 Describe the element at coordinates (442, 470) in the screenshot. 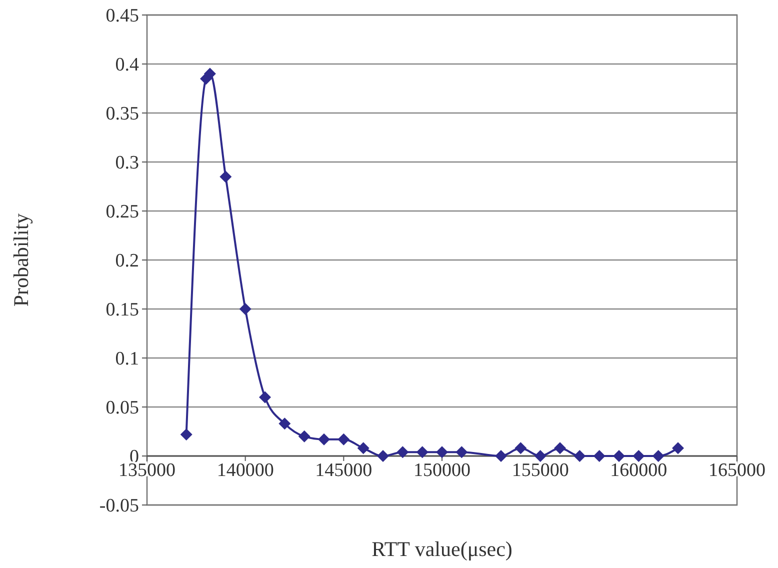

I see `x-tick-label: 150000` at that location.